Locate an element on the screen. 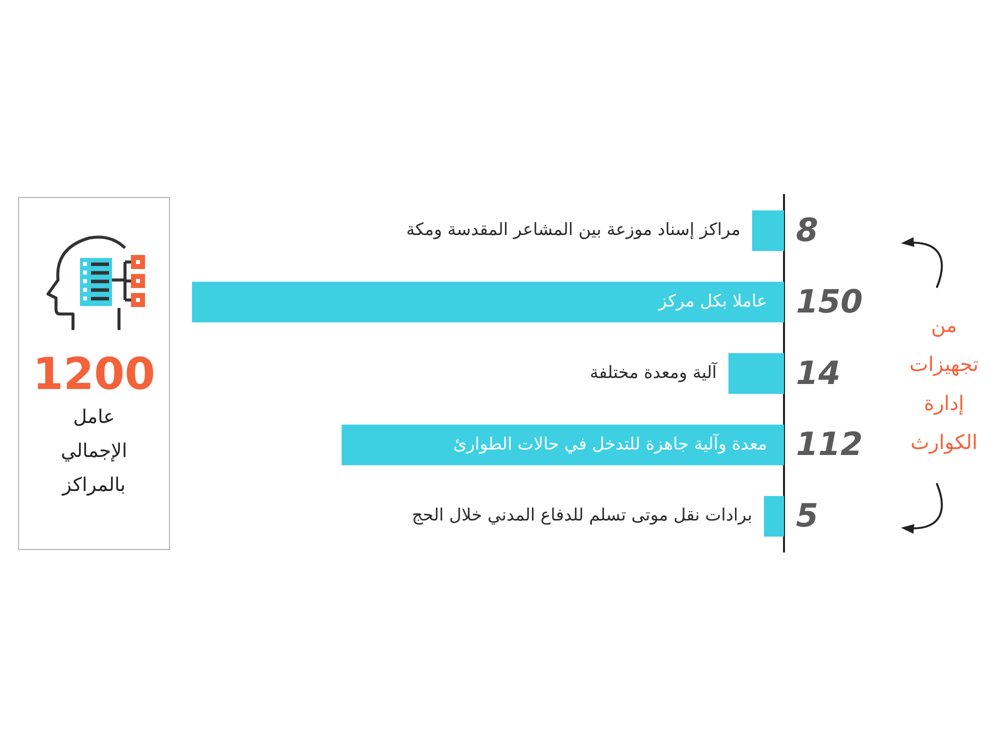  y-tick-label: آلية ومعدة مختلفة is located at coordinates (654, 372).